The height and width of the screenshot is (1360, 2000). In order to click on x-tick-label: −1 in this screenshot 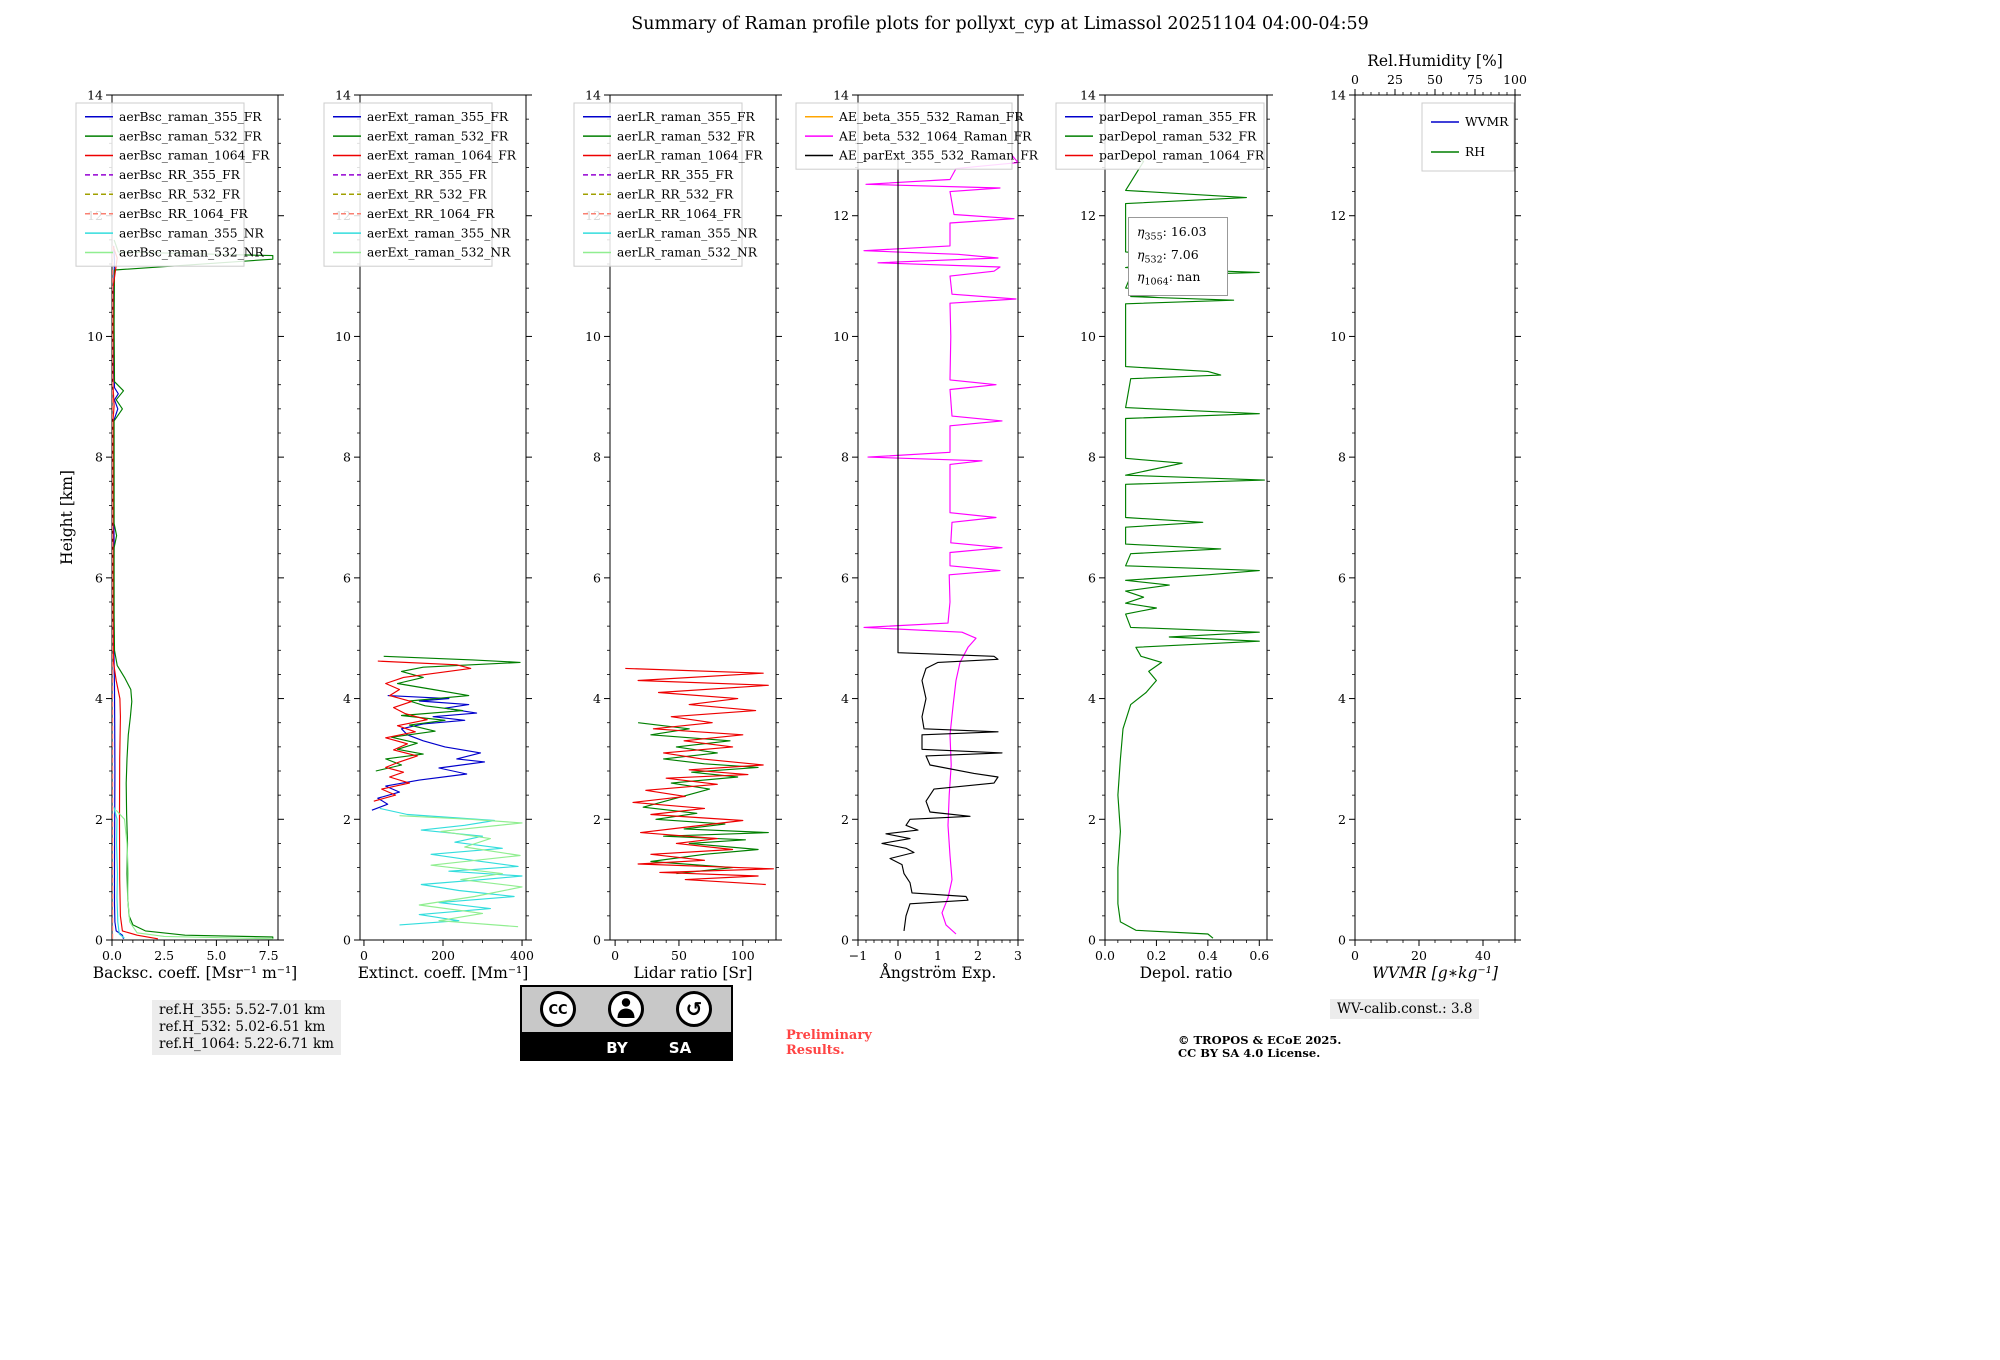, I will do `click(858, 955)`.